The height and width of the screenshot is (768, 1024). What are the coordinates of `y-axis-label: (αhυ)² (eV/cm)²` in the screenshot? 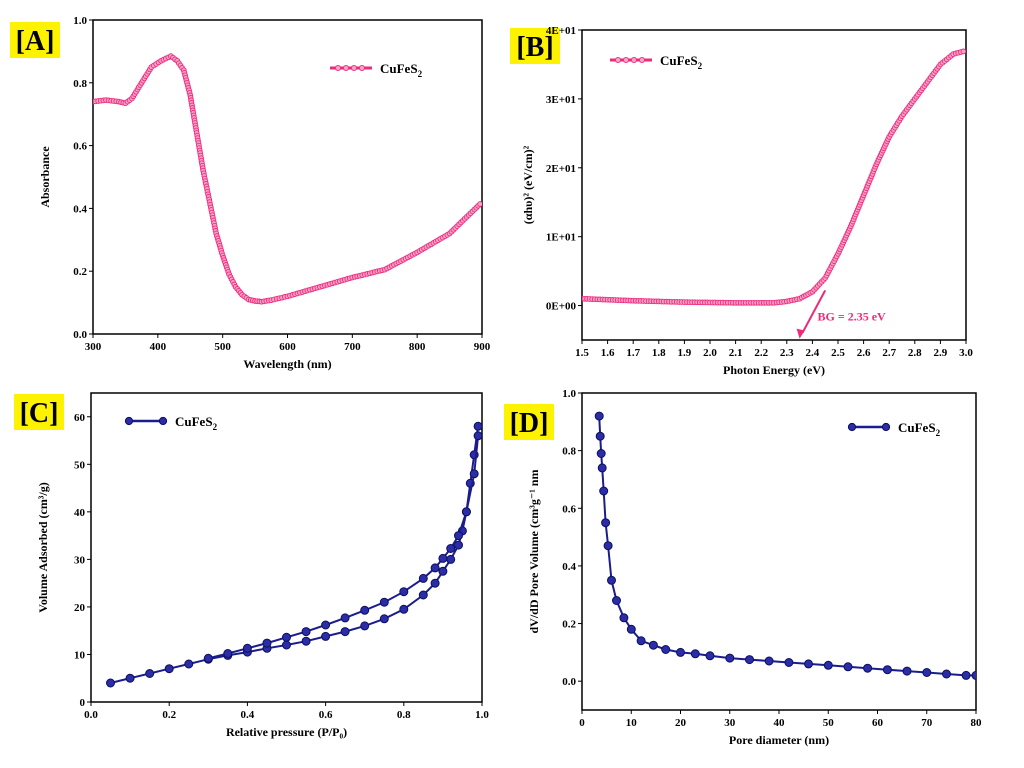 It's located at (528, 184).